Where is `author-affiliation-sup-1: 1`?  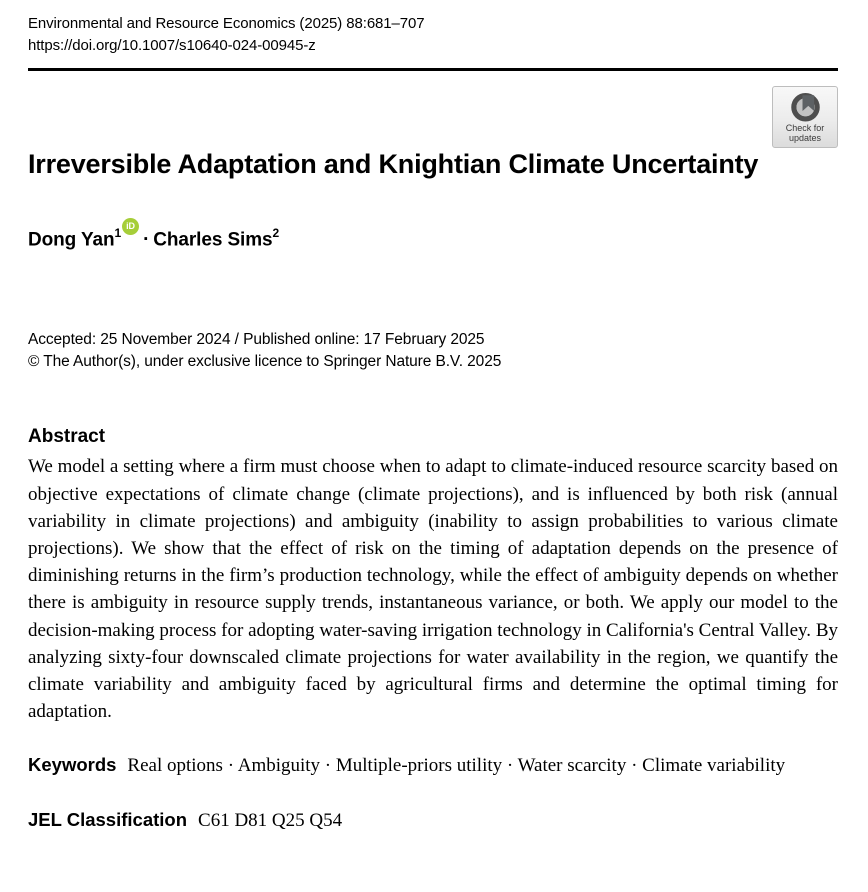 author-affiliation-sup-1: 1 is located at coordinates (118, 233).